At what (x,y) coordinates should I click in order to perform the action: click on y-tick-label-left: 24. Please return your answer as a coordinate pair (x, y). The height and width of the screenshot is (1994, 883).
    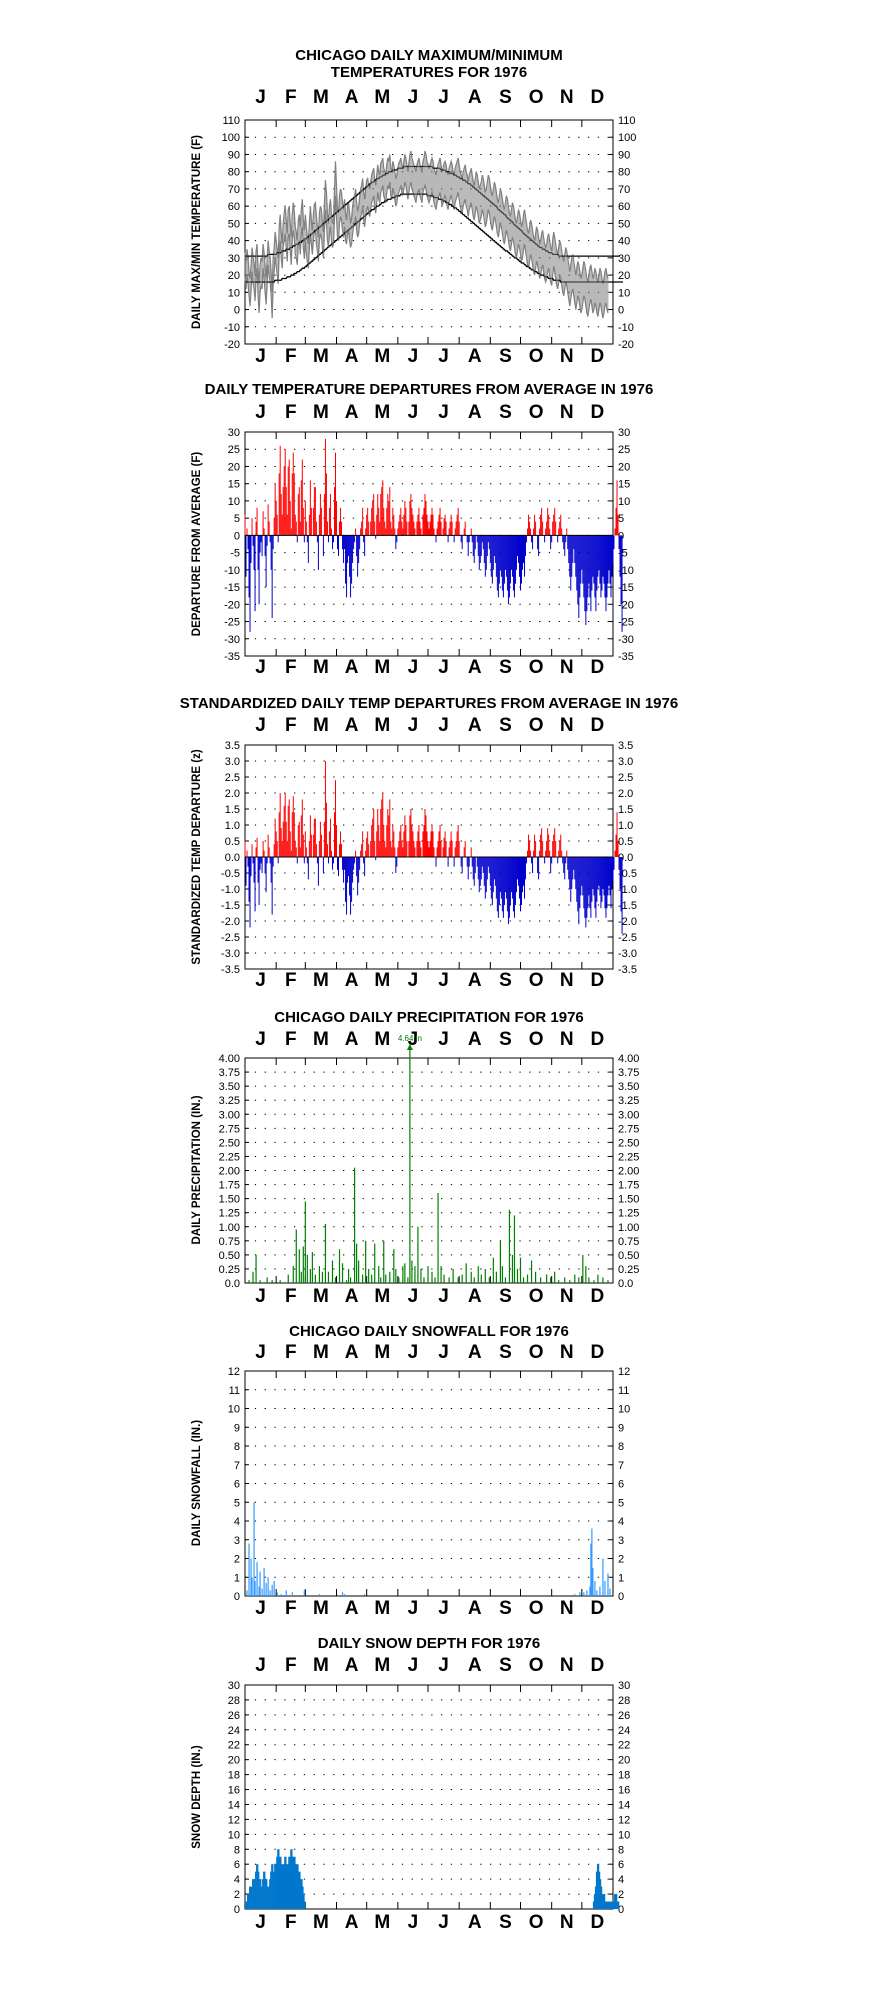
    Looking at the image, I should click on (234, 1731).